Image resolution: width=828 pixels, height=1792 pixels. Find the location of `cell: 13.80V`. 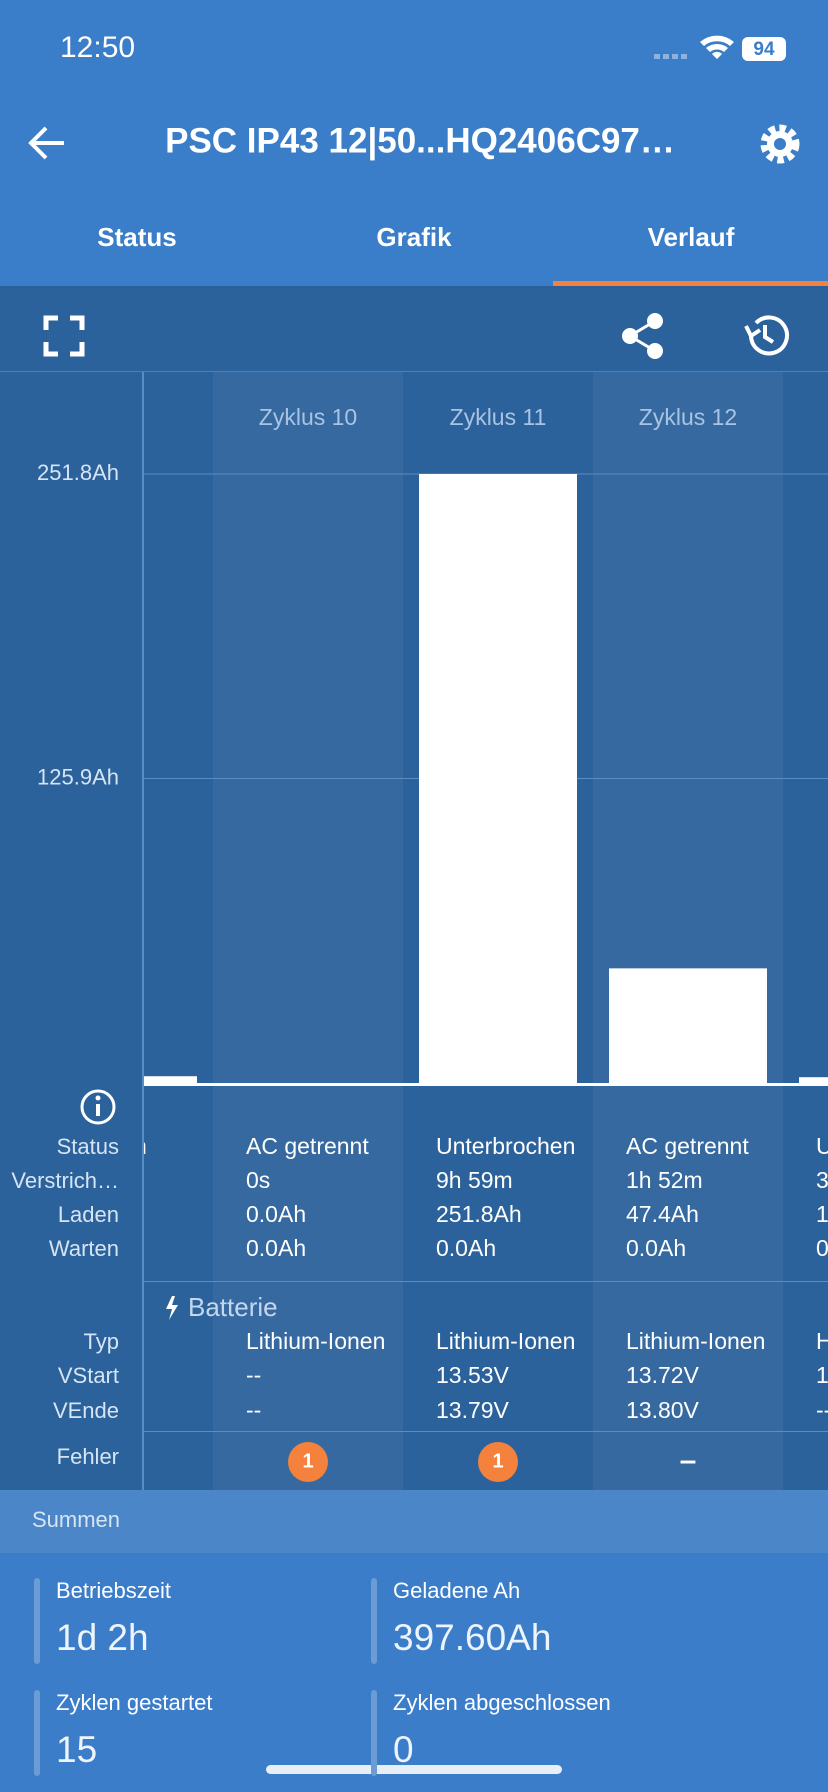

cell: 13.80V is located at coordinates (663, 1410).